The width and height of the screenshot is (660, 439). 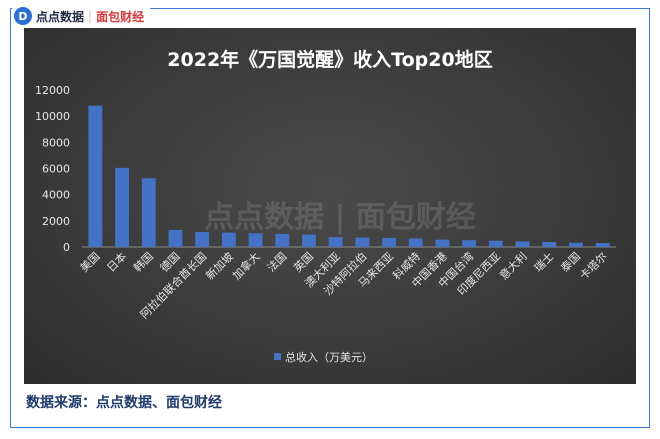 I want to click on y-tick-label: 4000, so click(x=56, y=195).